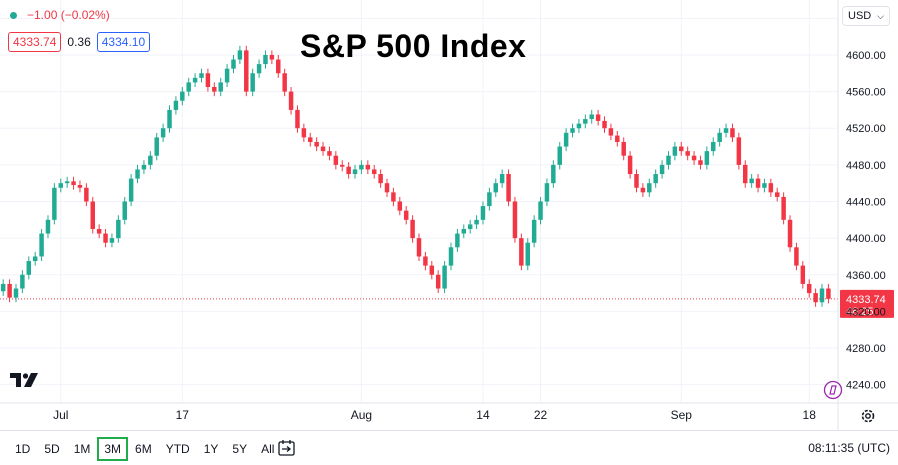  Describe the element at coordinates (413, 46) in the screenshot. I see `chart-title: S&P 500 Index` at that location.